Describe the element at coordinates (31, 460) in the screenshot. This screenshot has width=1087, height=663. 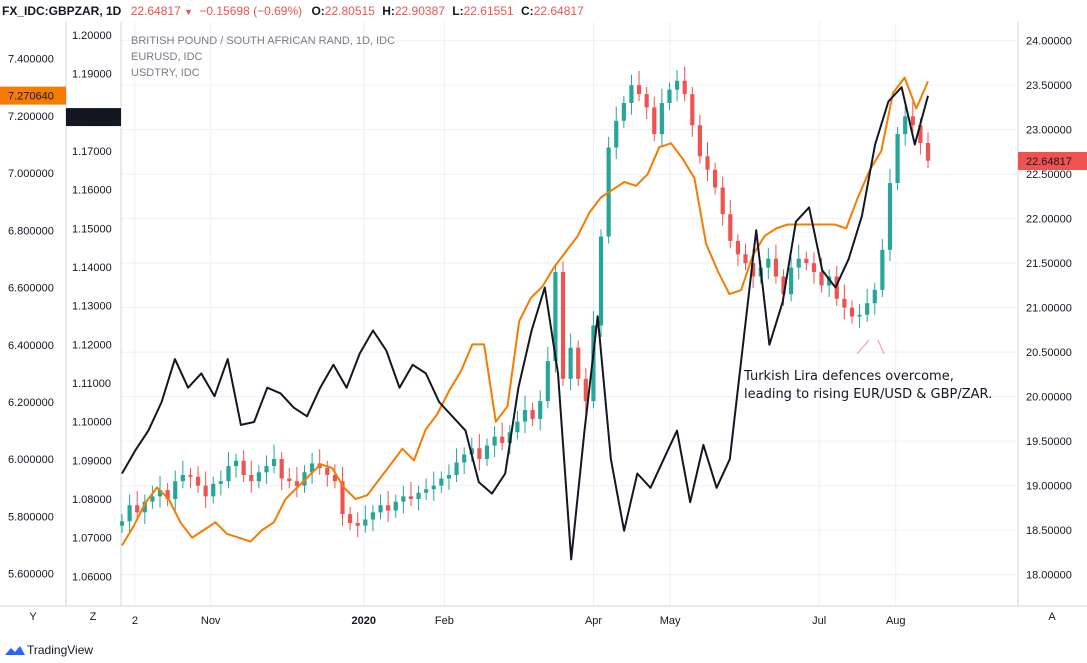
I see `left-tick-label: 6.000000` at that location.